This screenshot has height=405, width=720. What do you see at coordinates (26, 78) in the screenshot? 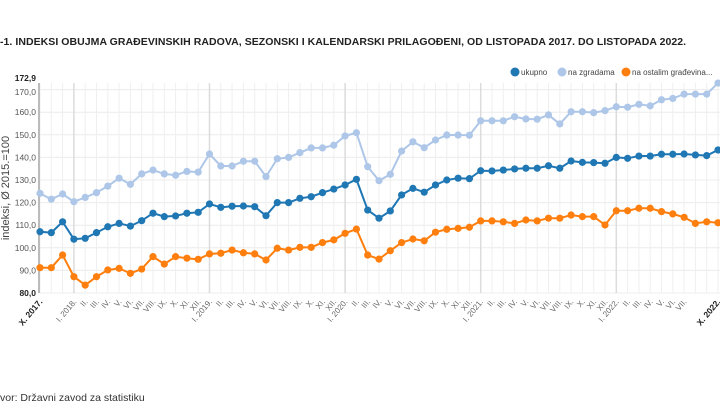
I see `y-tick-label: 172,9` at bounding box center [26, 78].